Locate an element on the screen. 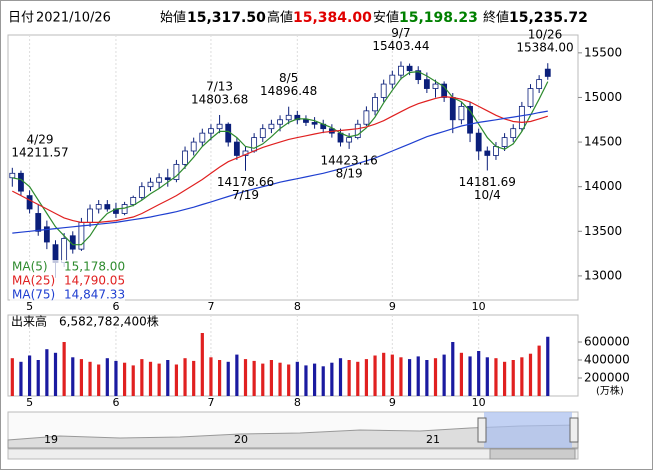 Image resolution: width=653 pixels, height=470 pixels. annotation-price: 14181.69 is located at coordinates (487, 182).